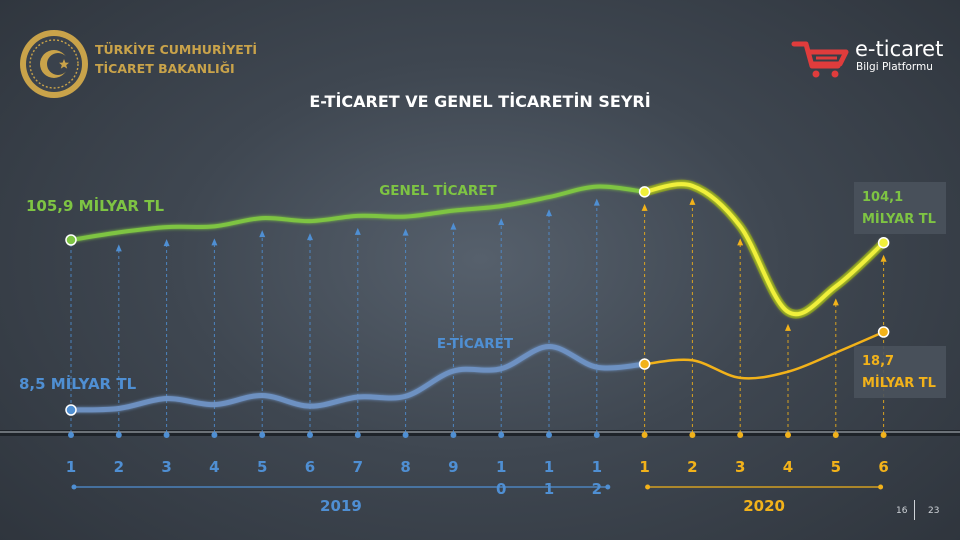  Describe the element at coordinates (358, 378) in the screenshot. I see `series-line-e-ticaret-2019` at that location.